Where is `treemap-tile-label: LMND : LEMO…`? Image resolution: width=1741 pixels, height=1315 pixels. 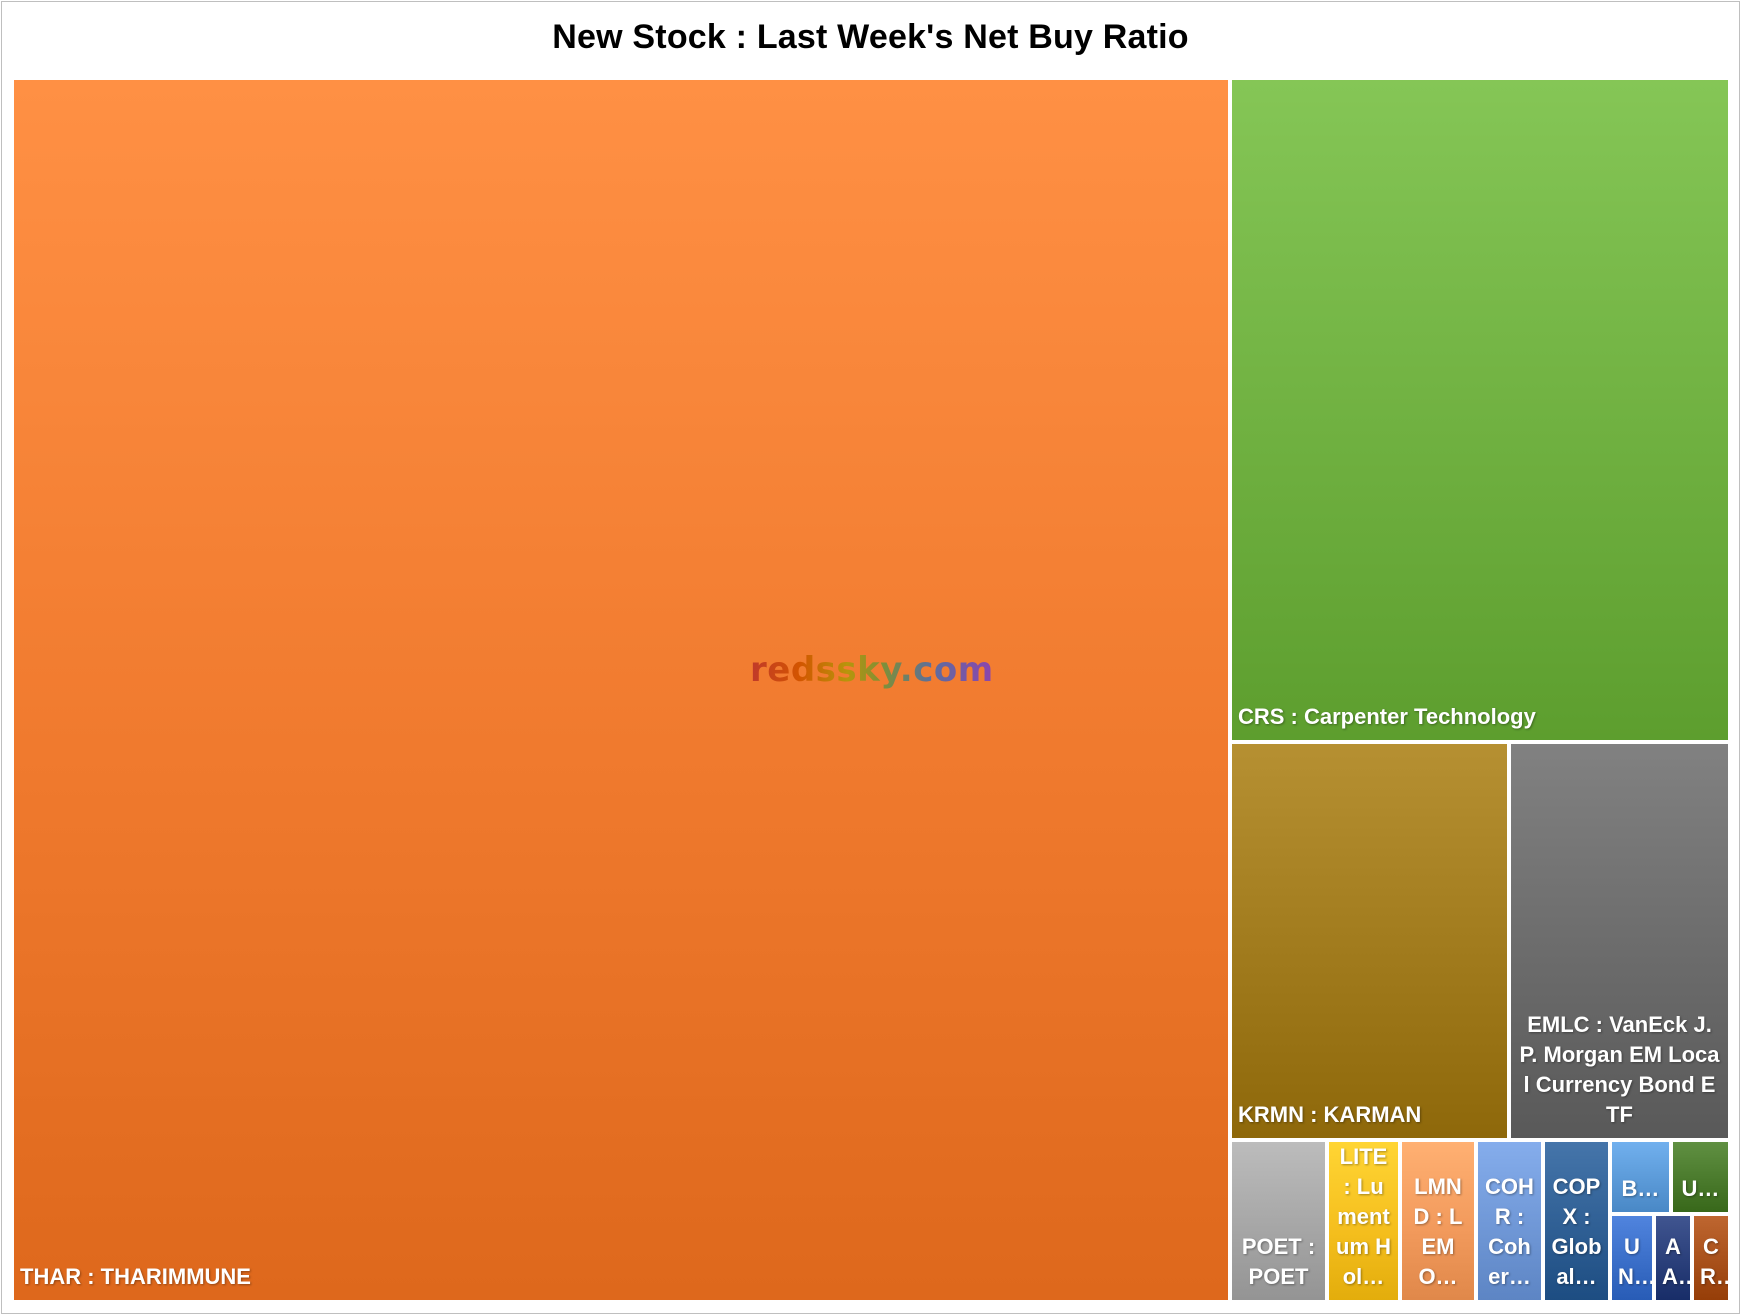
treemap-tile-label: LMND : LEMO… is located at coordinates (1438, 1231).